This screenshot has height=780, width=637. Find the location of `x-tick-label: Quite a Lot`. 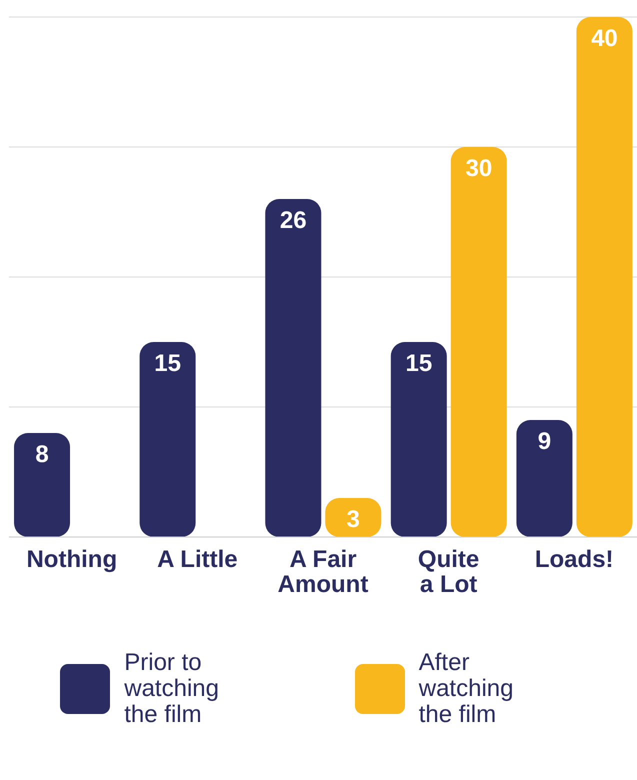

x-tick-label: Quite a Lot is located at coordinates (449, 572).